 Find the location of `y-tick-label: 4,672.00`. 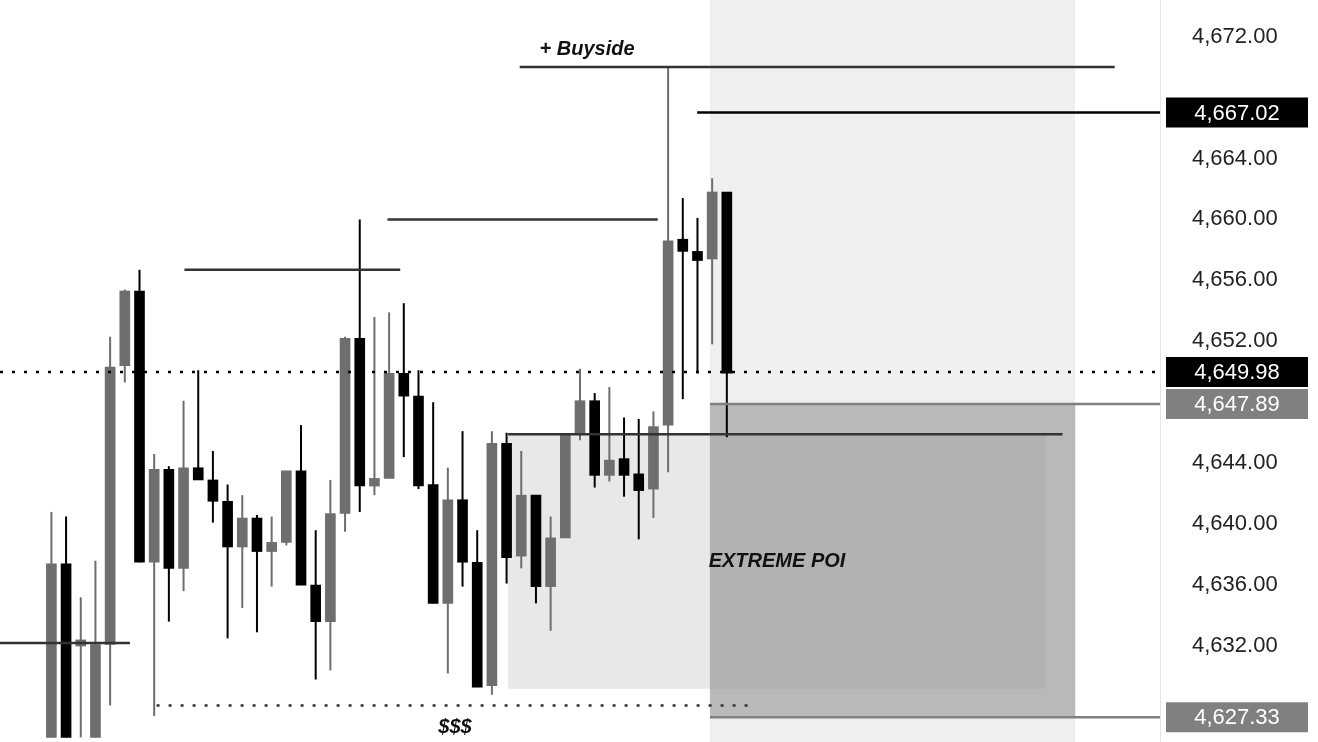

y-tick-label: 4,672.00 is located at coordinates (1235, 35).